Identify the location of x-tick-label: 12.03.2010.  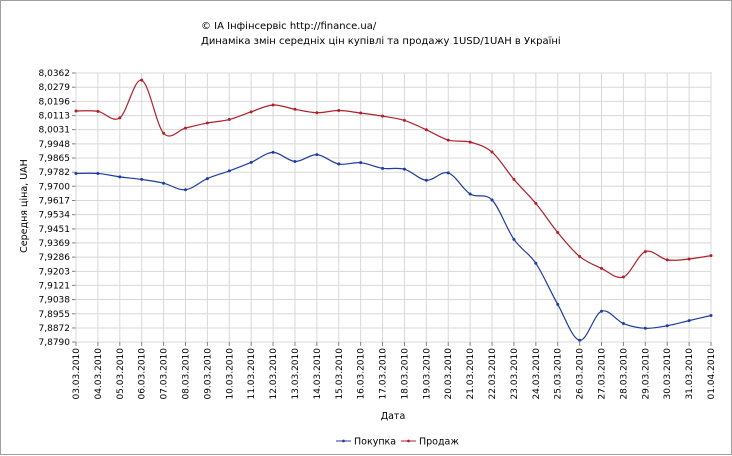
(274, 374).